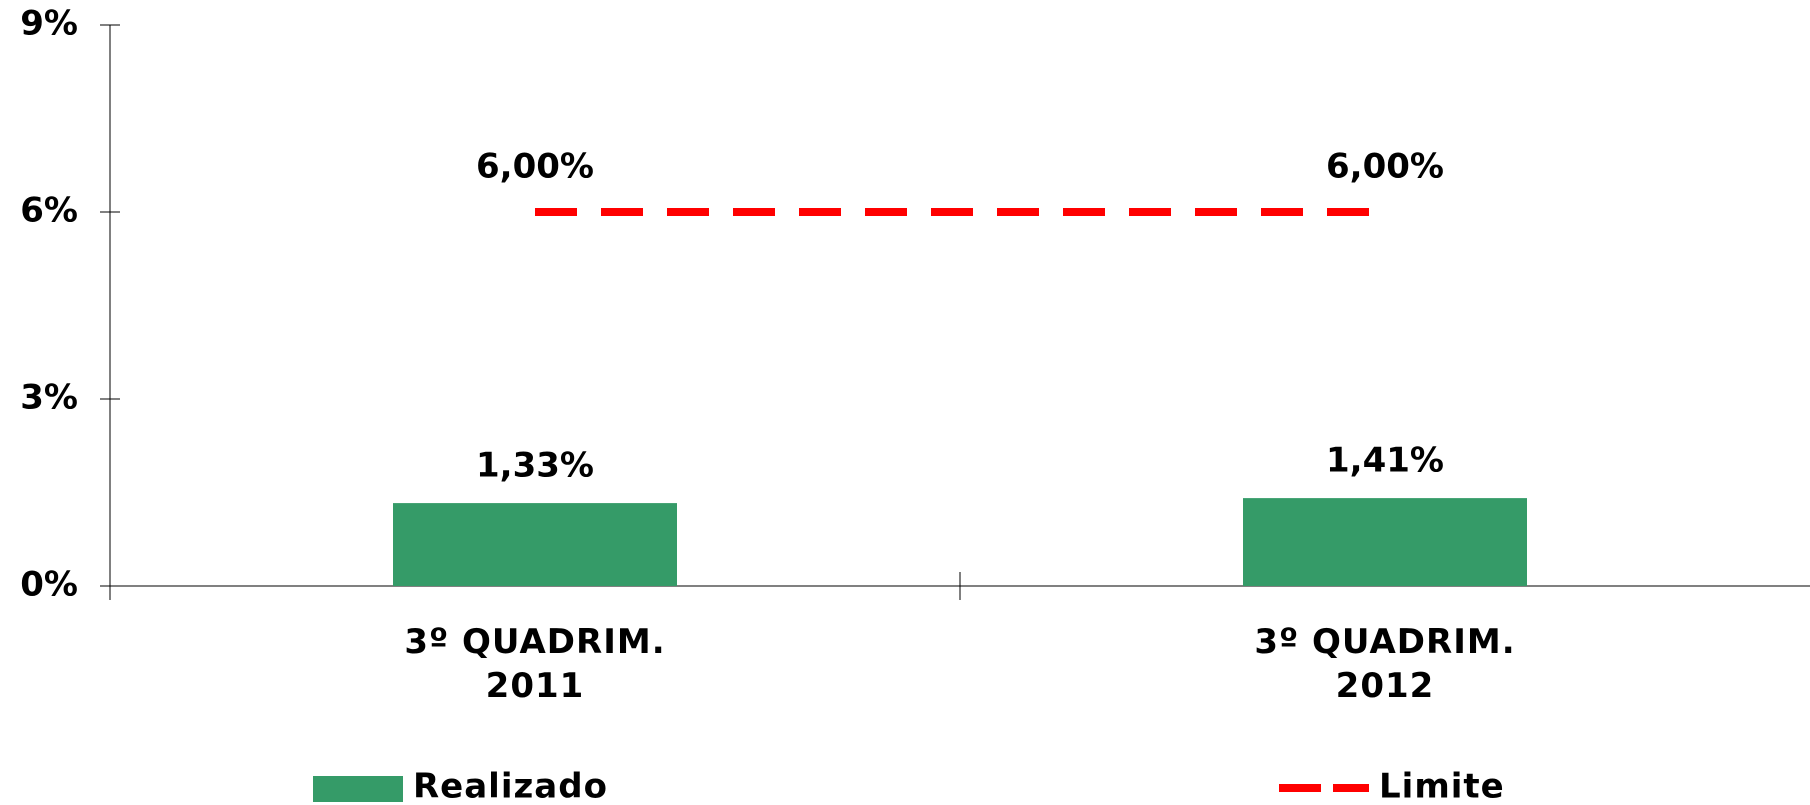 This screenshot has height=805, width=1810. I want to click on x-tick-label: 3º QUADRIM. 2011, so click(535, 664).